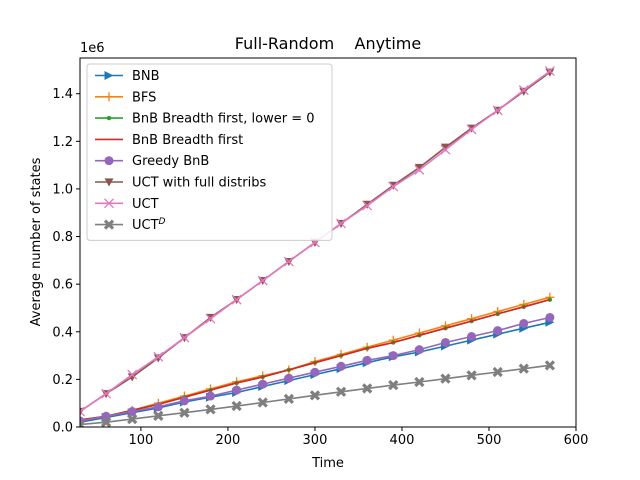 The height and width of the screenshot is (480, 640). What do you see at coordinates (36, 241) in the screenshot?
I see `y-axis-label: Average number of states` at bounding box center [36, 241].